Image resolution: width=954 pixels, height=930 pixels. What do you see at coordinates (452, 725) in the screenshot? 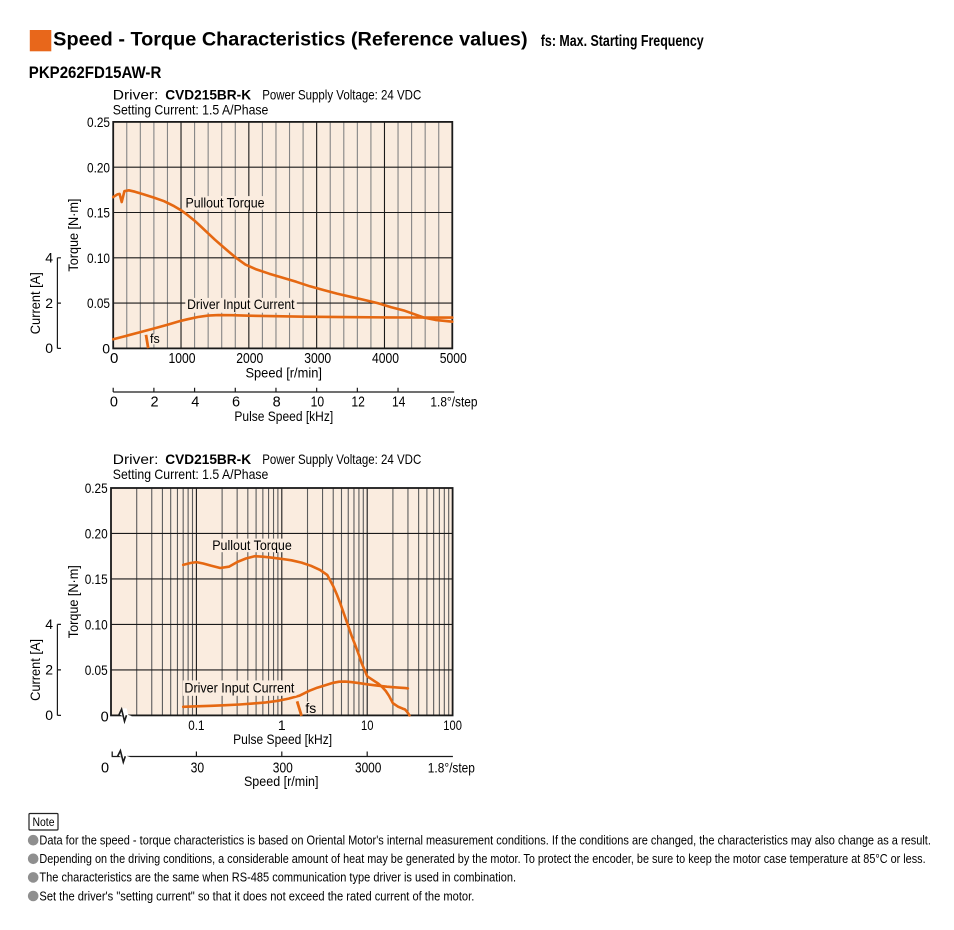
I see `svg-text: 100` at bounding box center [452, 725].